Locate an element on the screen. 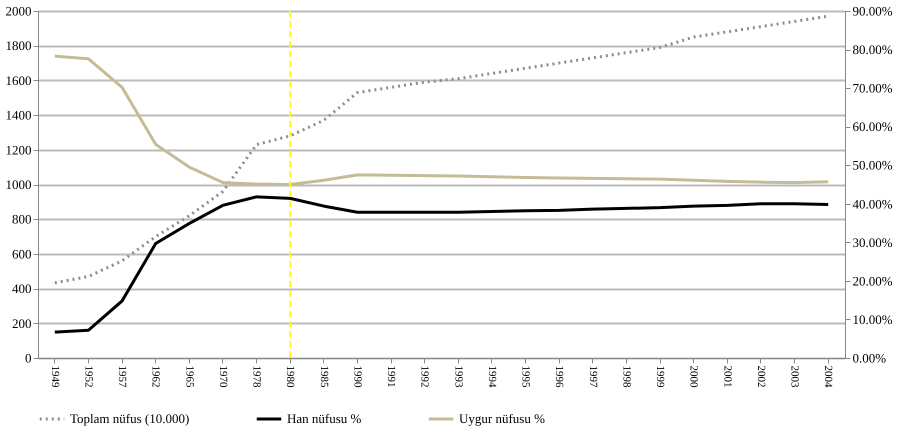 Image resolution: width=898 pixels, height=432 pixels. x-tick-label: 2001 is located at coordinates (727, 377).